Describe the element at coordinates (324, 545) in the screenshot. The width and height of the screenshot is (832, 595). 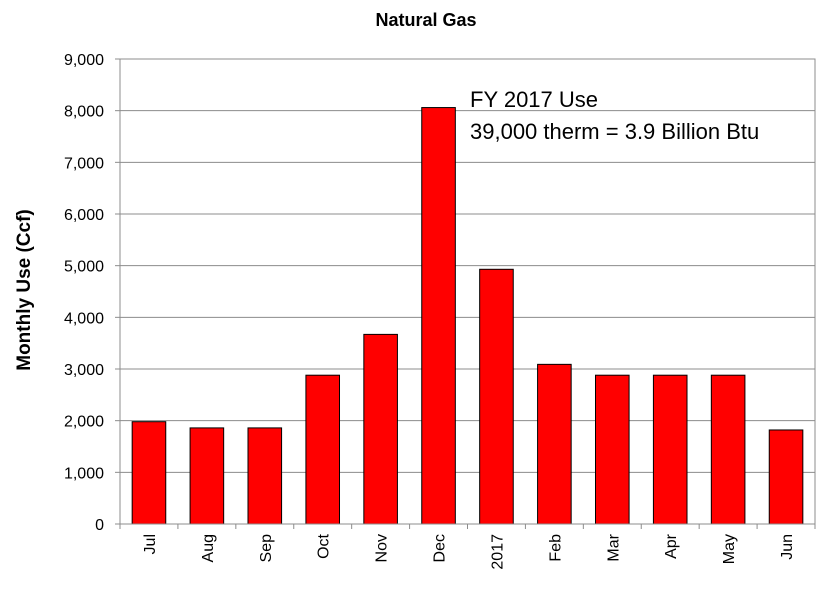
I see `x-tick-label: Oct` at that location.